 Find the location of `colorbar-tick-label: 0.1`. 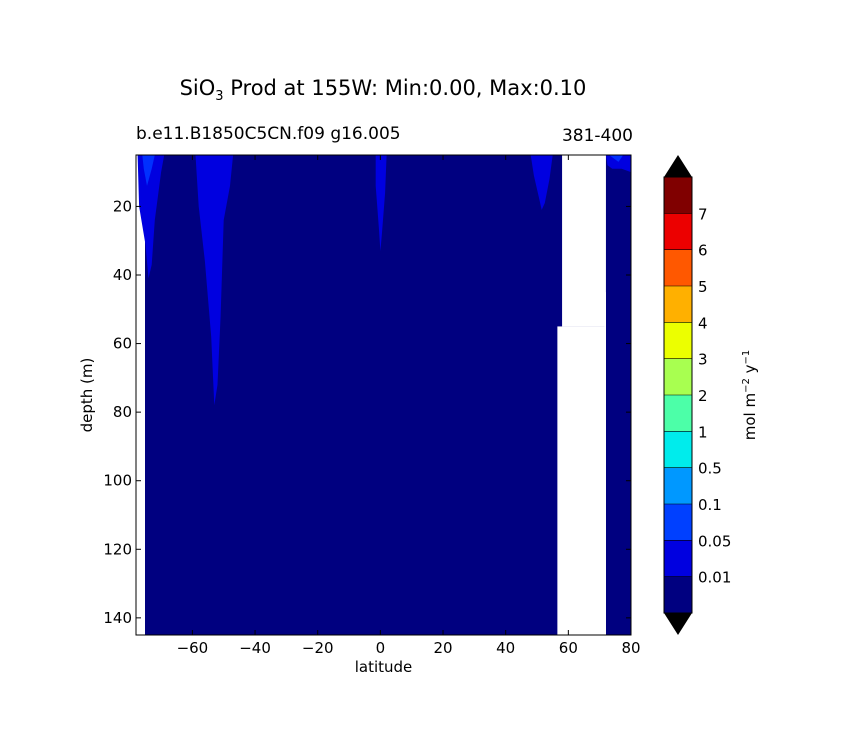

colorbar-tick-label: 0.1 is located at coordinates (710, 505).